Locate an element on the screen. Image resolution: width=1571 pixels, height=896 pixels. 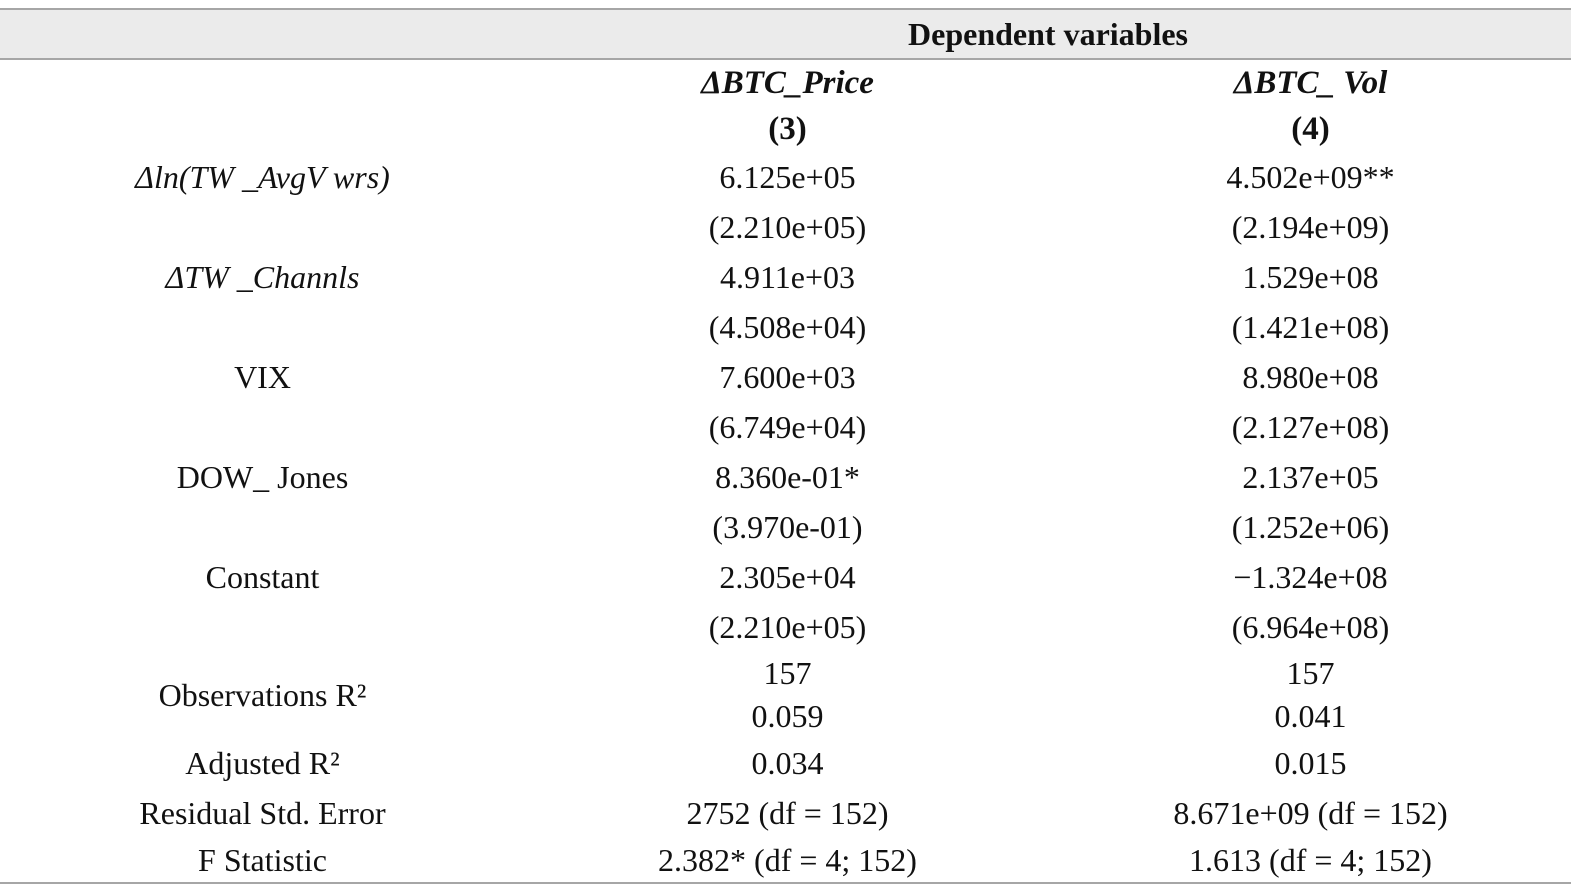
se-value-model4: (2.194e+09) is located at coordinates (1310, 226).